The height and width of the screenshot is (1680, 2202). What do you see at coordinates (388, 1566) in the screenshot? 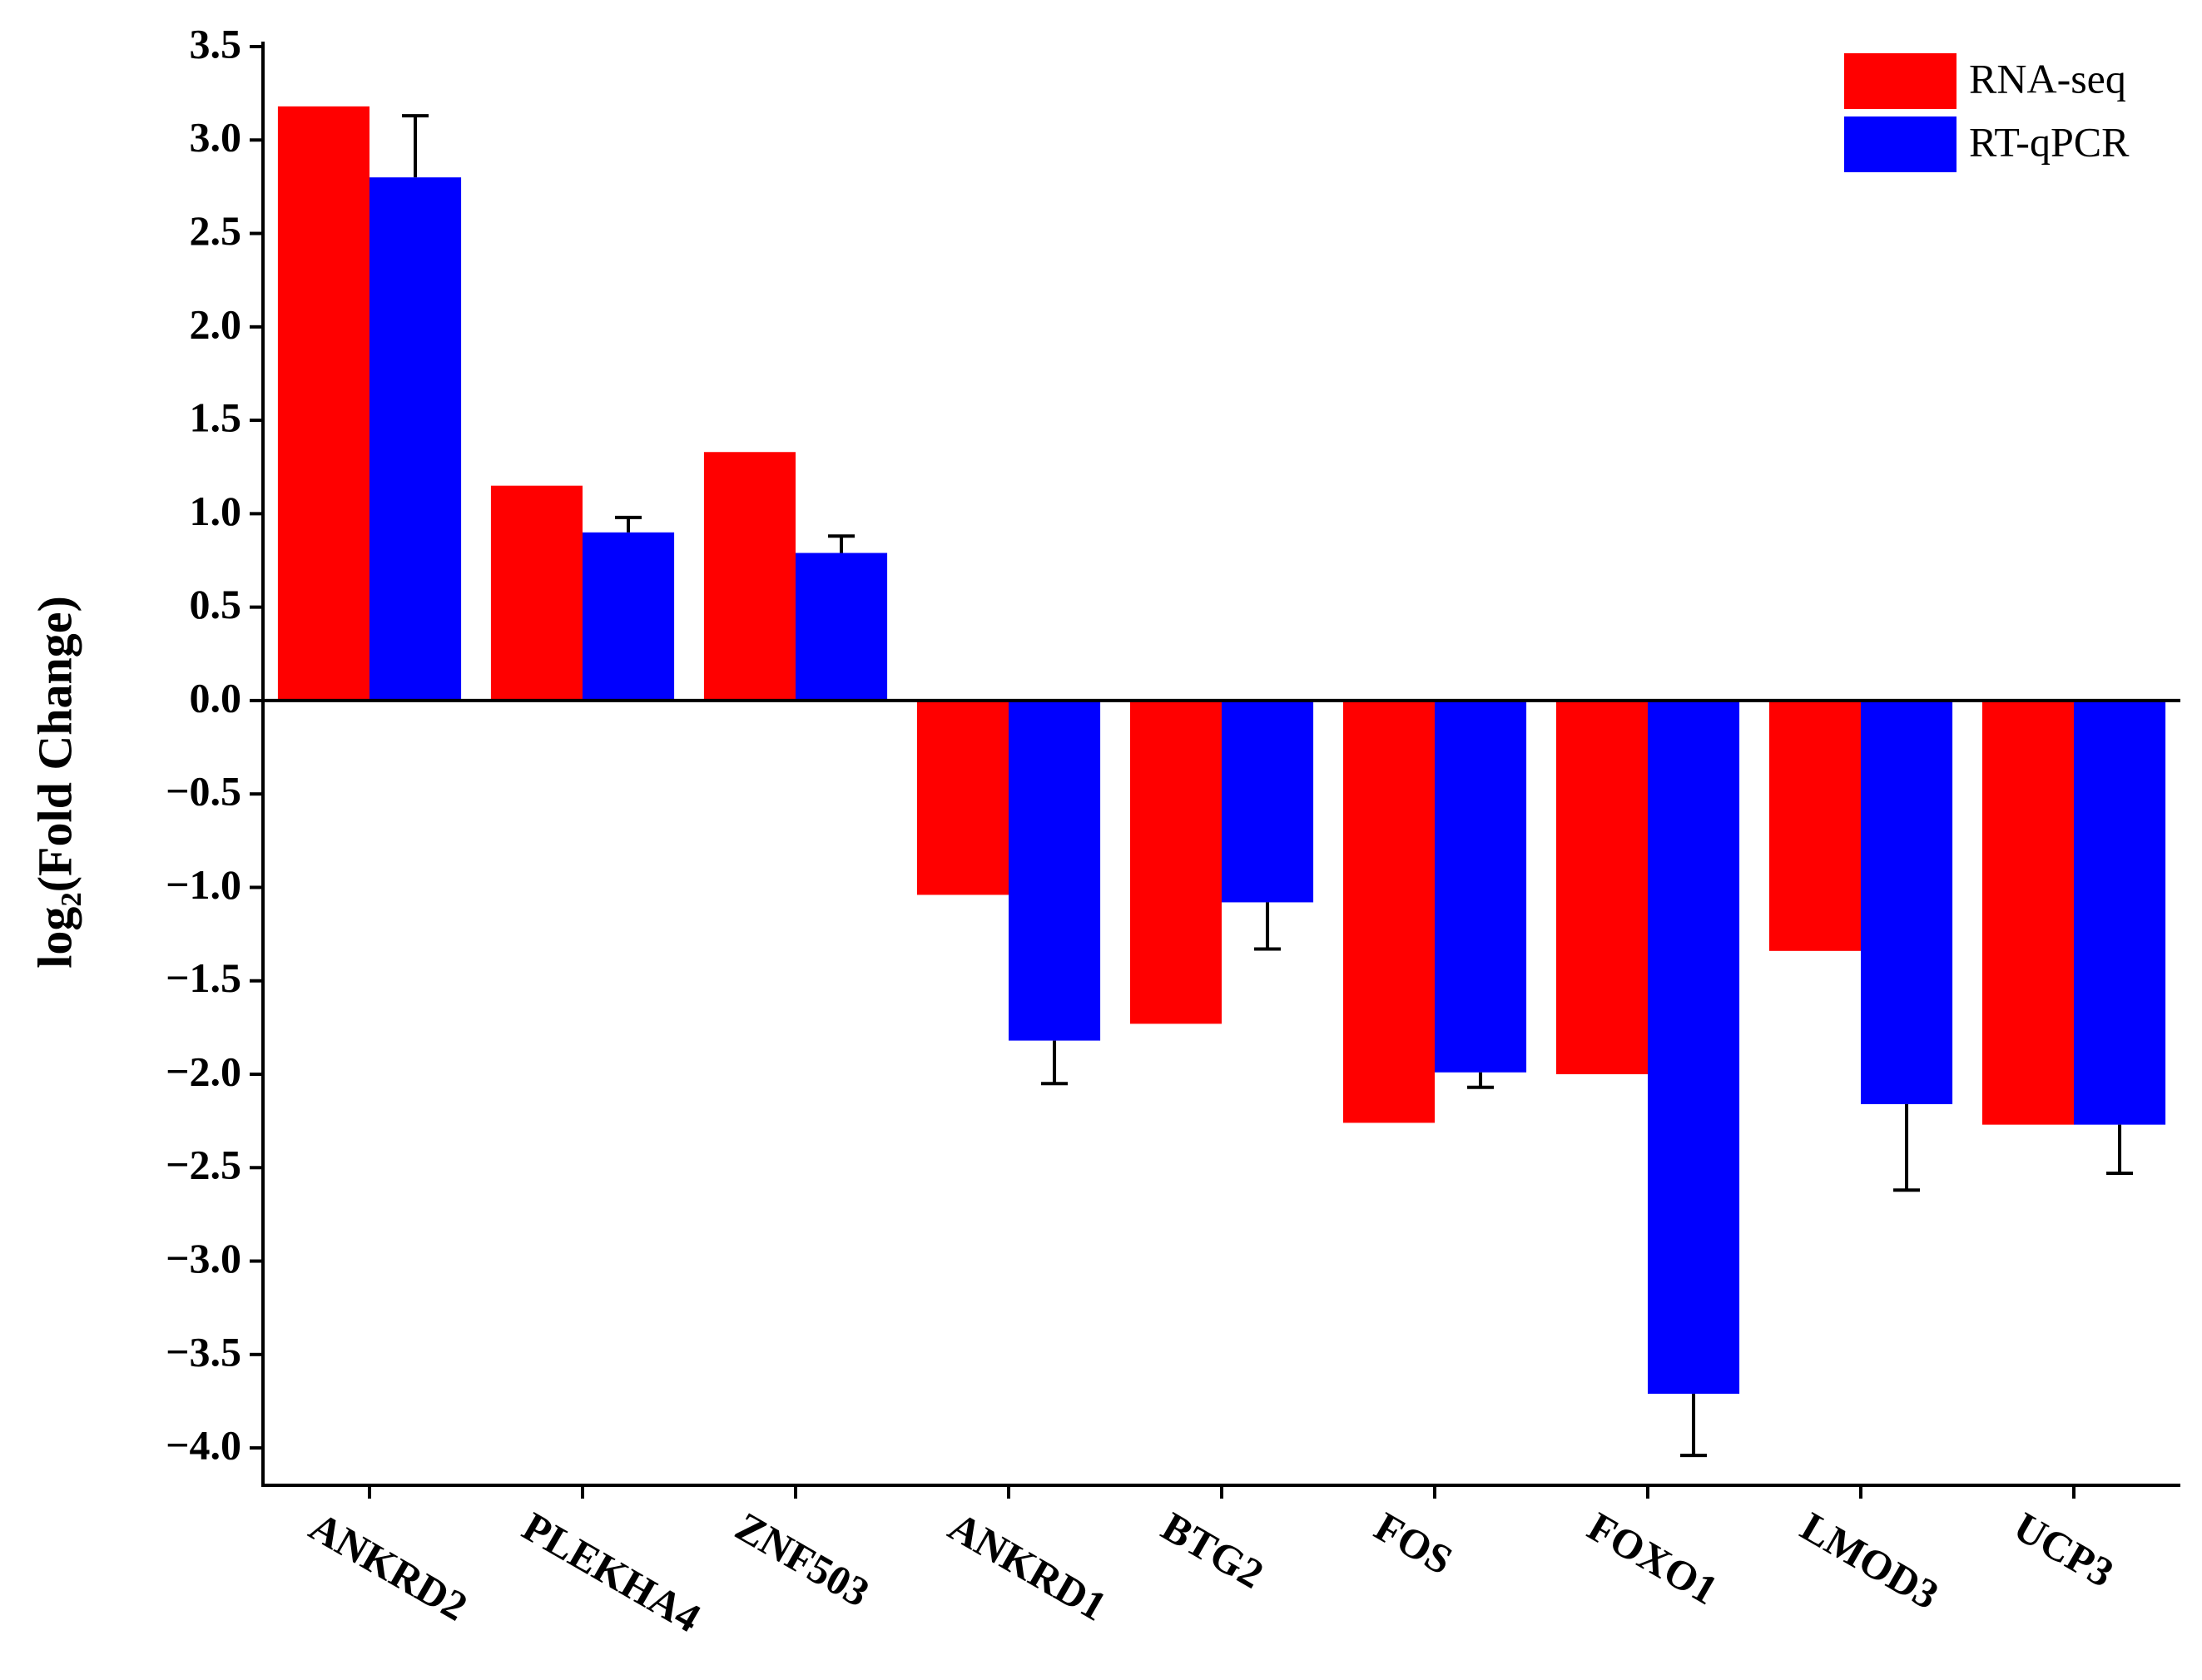
I see `x-tick-label: ANKRD2` at bounding box center [388, 1566].